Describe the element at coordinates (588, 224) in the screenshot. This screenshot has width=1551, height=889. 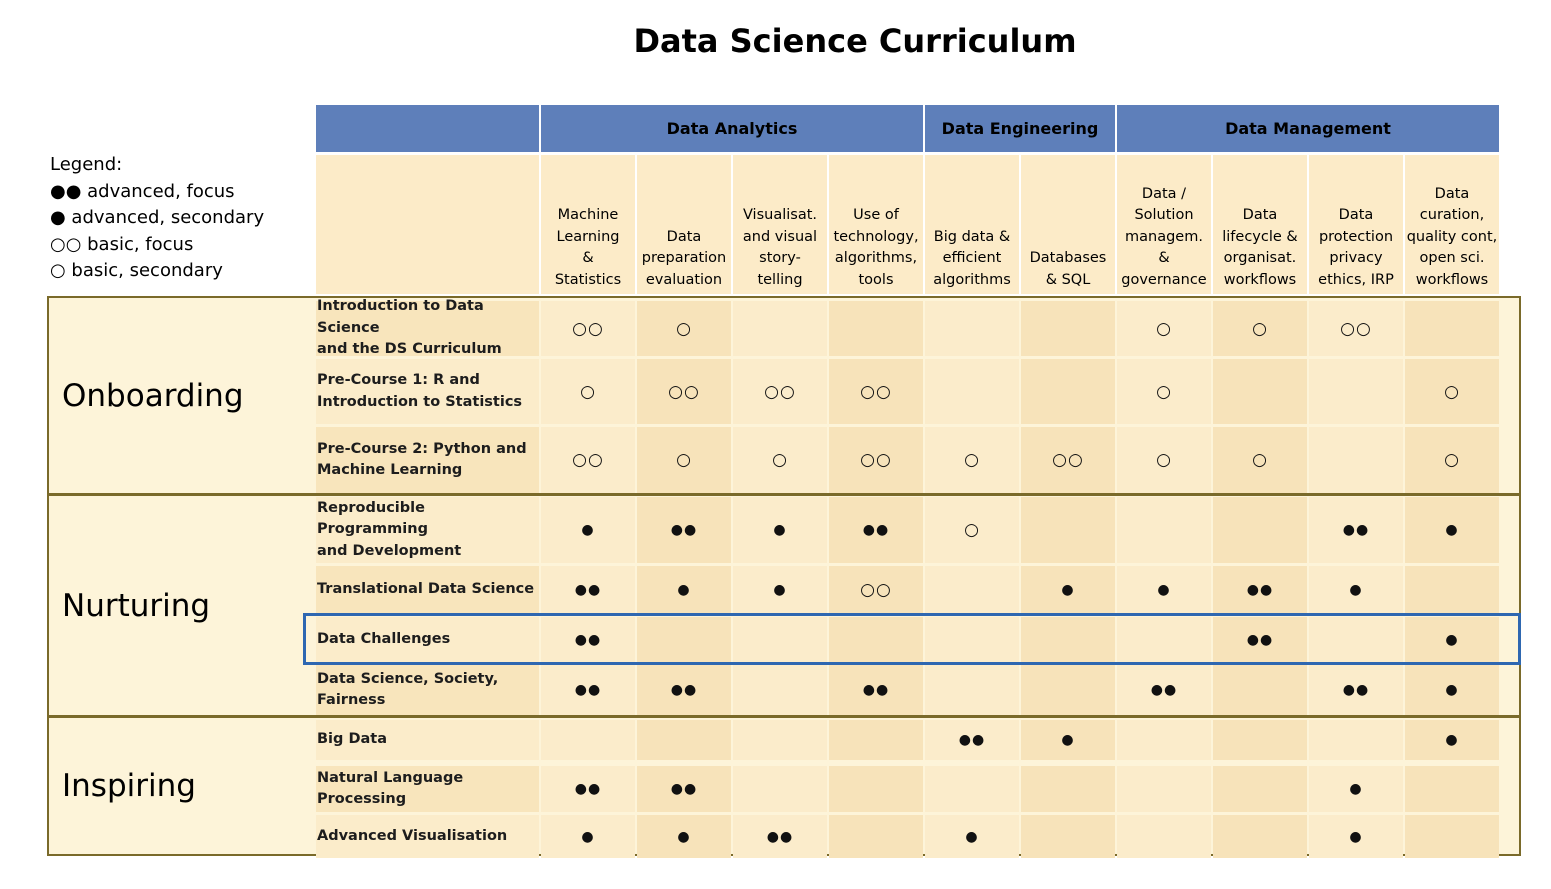
I see `column-header: Machine Learning & Statistics` at that location.